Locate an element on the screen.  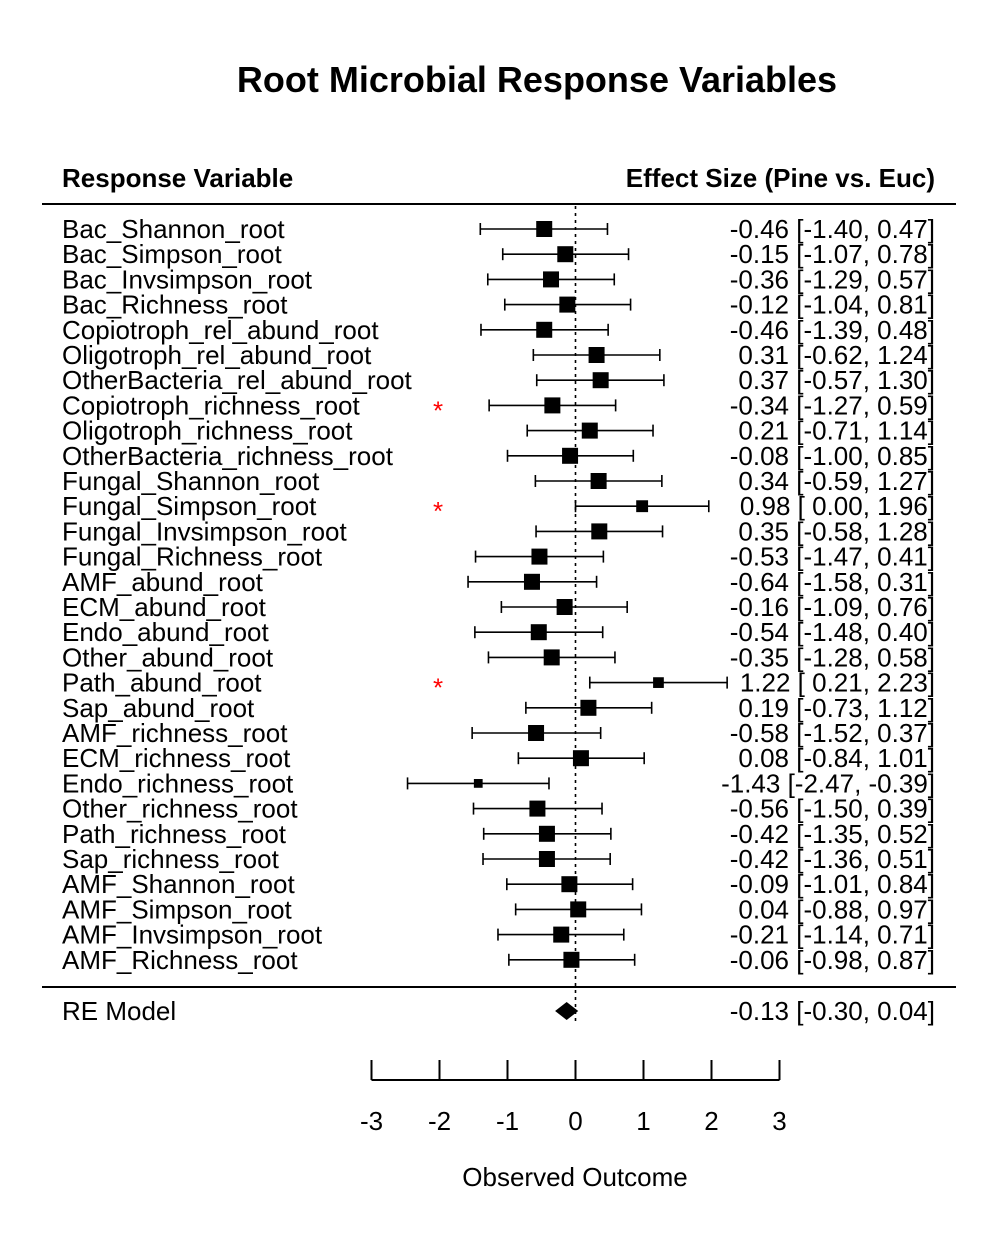
summary-estimate-text: -0.13 [-0.30, 0.04] is located at coordinates (832, 1011).